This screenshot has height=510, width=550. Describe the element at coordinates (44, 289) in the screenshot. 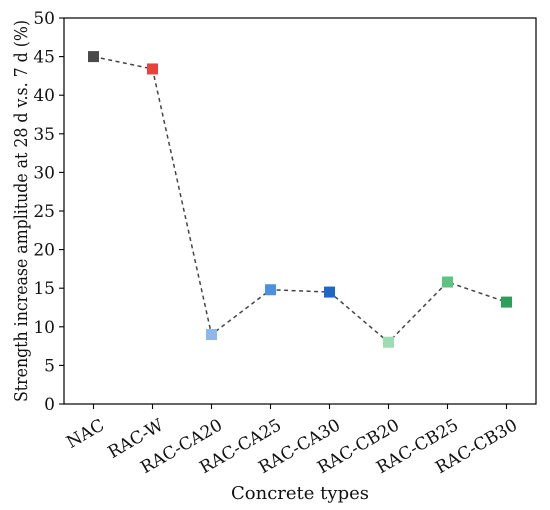

I see `y-tick-label: 15` at that location.